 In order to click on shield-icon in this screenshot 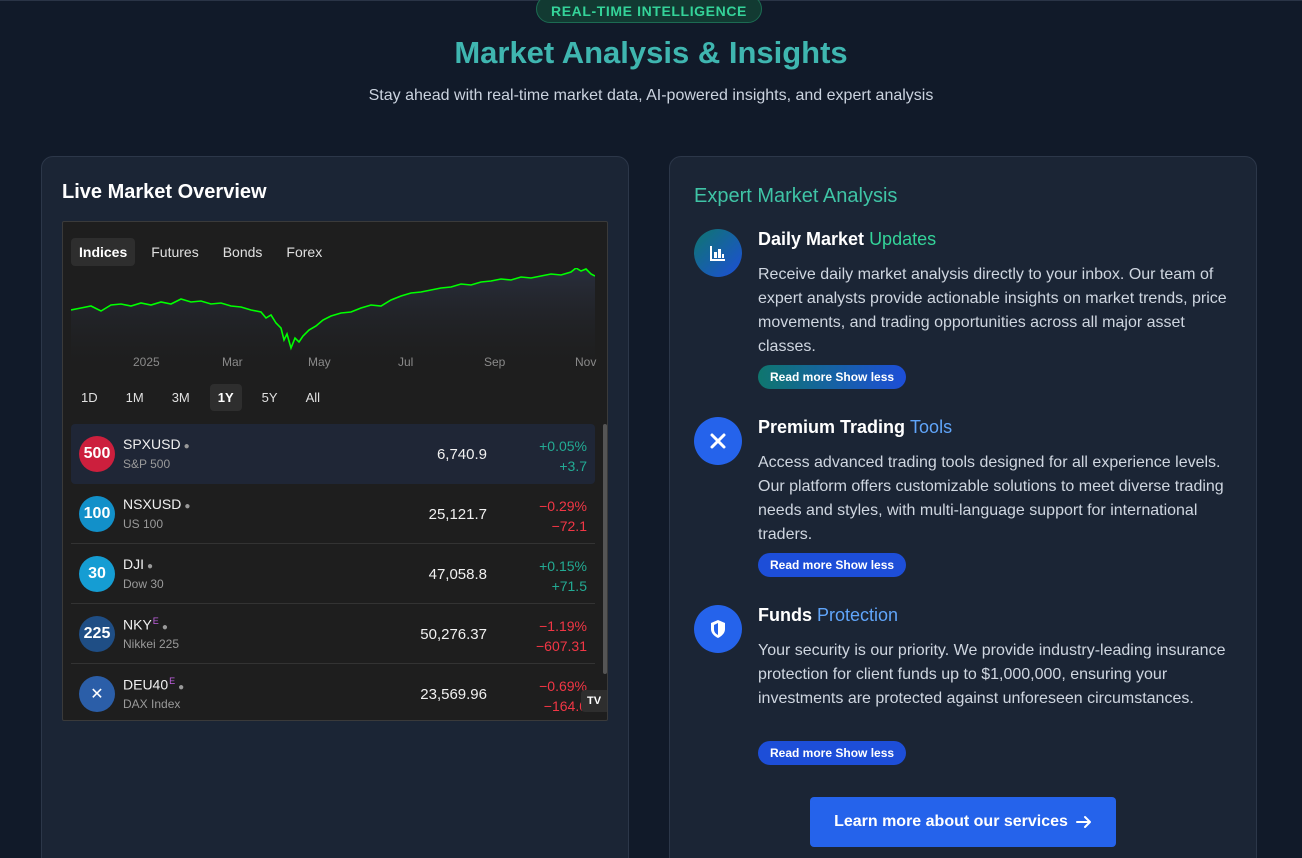, I will do `click(718, 629)`.